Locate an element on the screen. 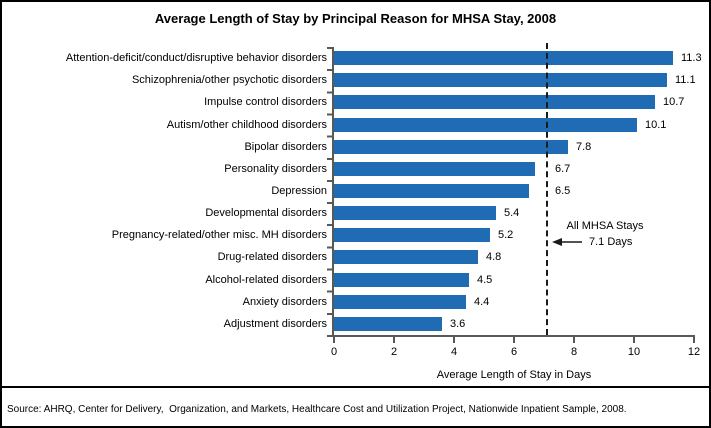 This screenshot has height=428, width=711. x-tick-label: 0 is located at coordinates (334, 352).